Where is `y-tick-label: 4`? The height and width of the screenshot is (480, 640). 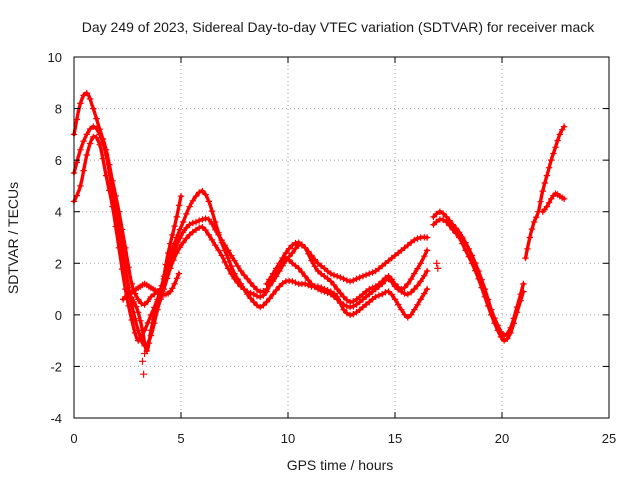
y-tick-label: 4 is located at coordinates (58, 212).